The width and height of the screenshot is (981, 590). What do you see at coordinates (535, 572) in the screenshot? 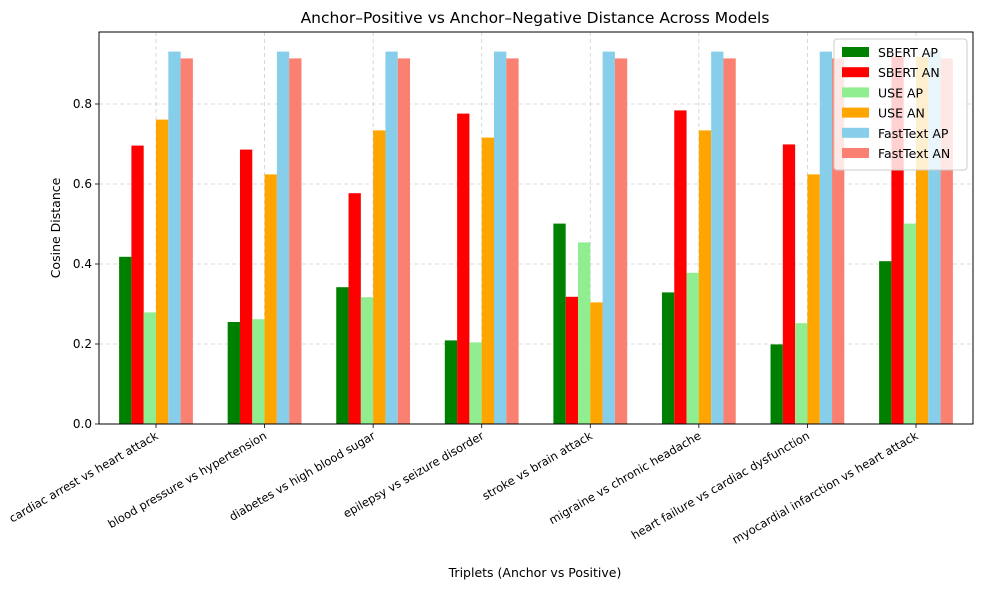
I see `x-axis-label: Triplets (Anchor vs Positive)` at bounding box center [535, 572].